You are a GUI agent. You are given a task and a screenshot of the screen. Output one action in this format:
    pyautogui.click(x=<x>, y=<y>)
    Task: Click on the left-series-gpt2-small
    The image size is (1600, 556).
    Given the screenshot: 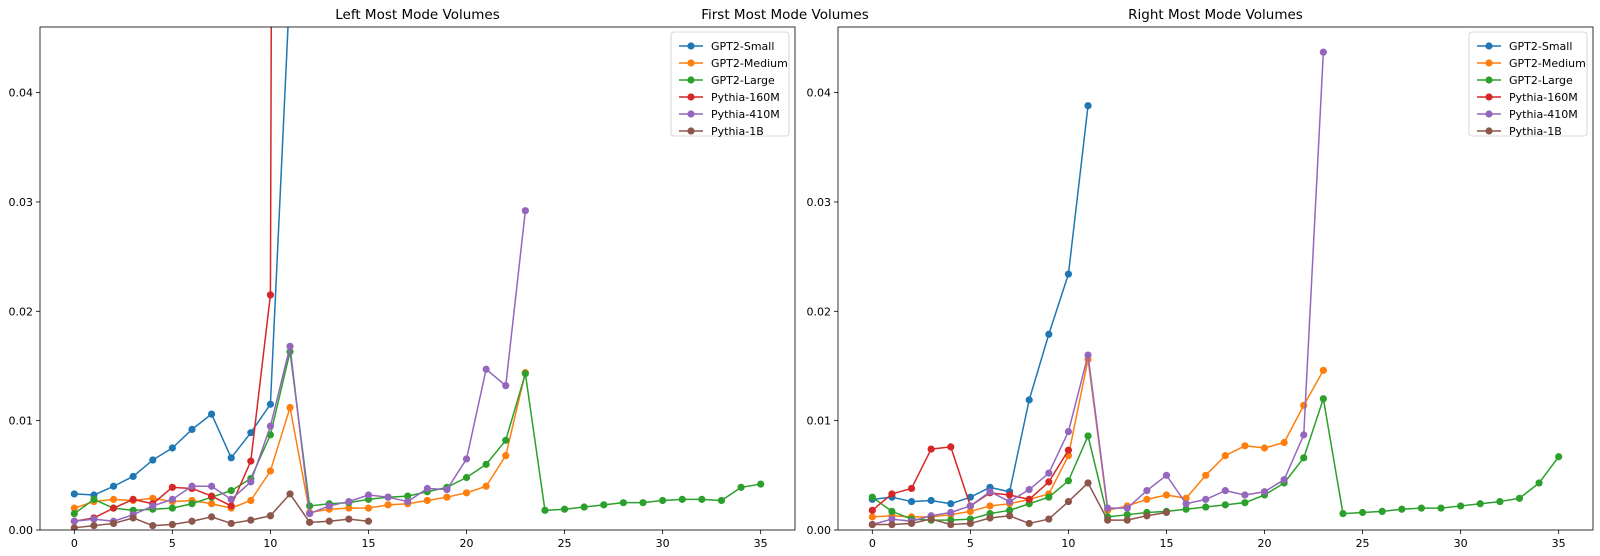 What is the action you would take?
    pyautogui.click(x=179, y=263)
    